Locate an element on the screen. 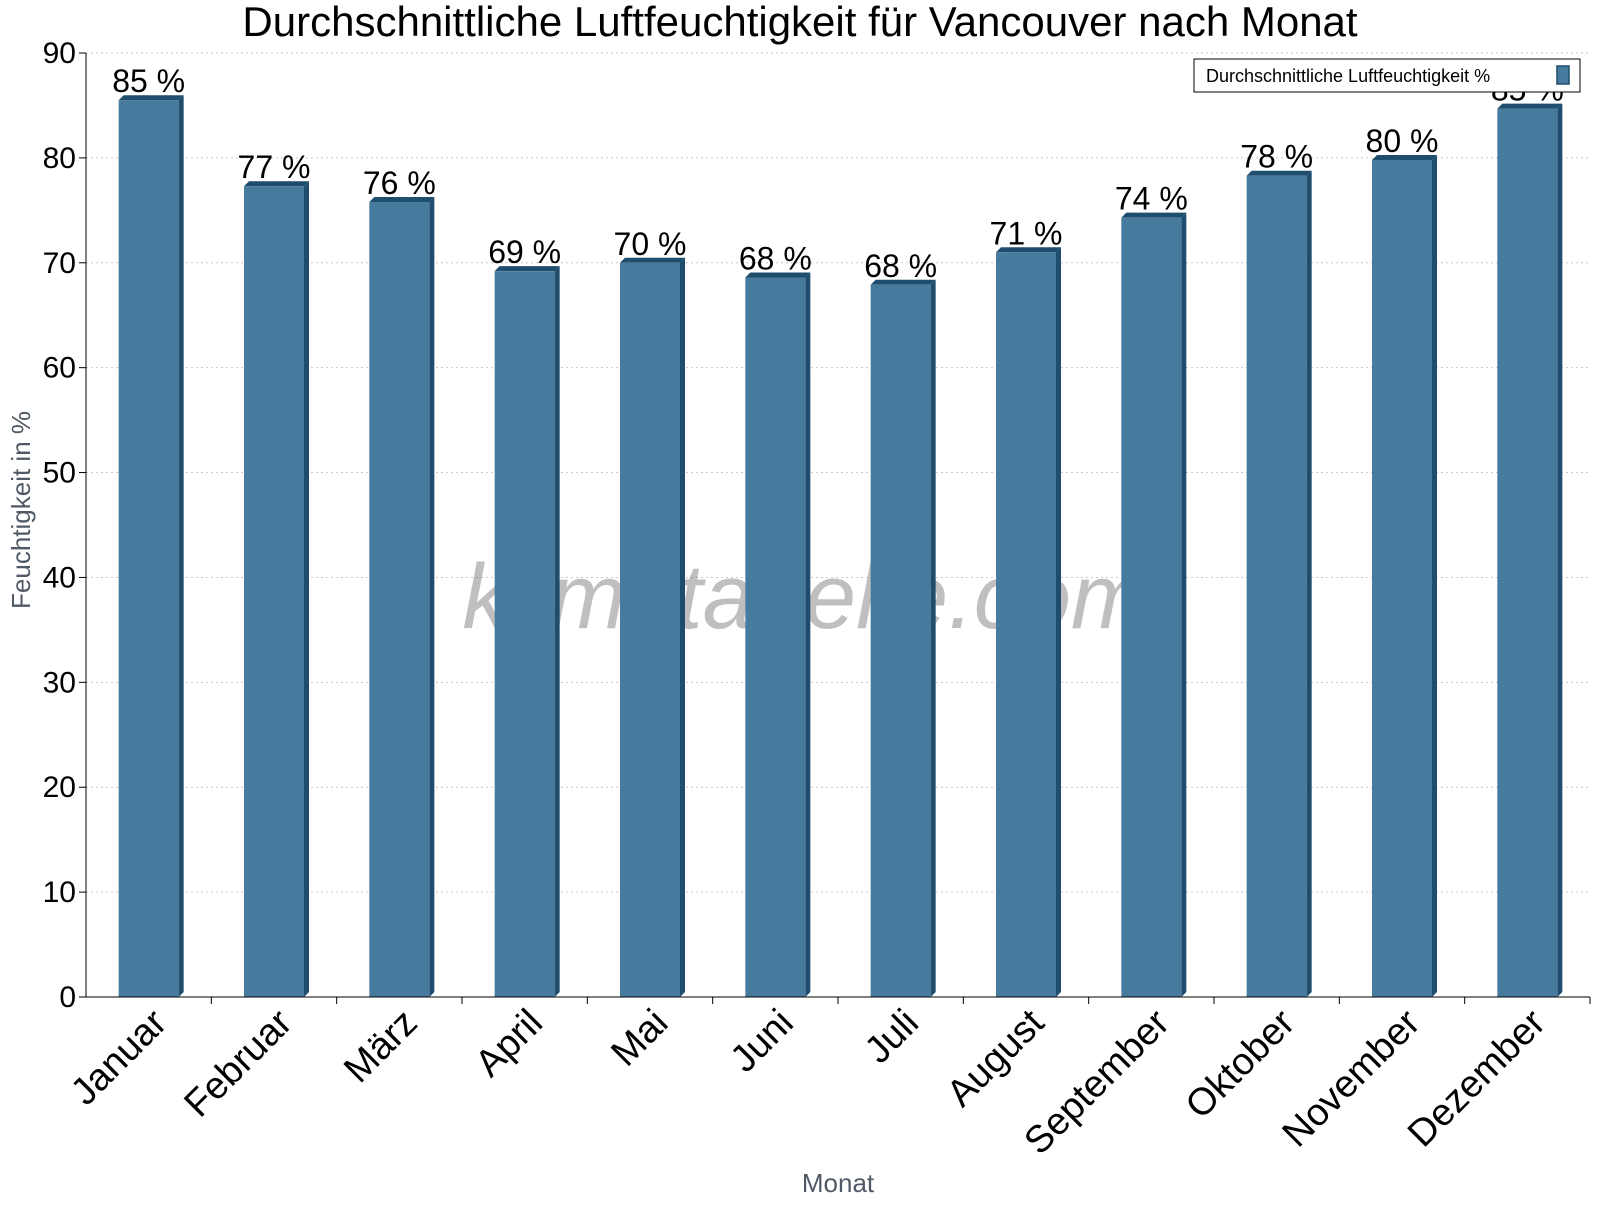 Image resolution: width=1600 pixels, height=1205 pixels. y-tick-label: 40 is located at coordinates (59, 577).